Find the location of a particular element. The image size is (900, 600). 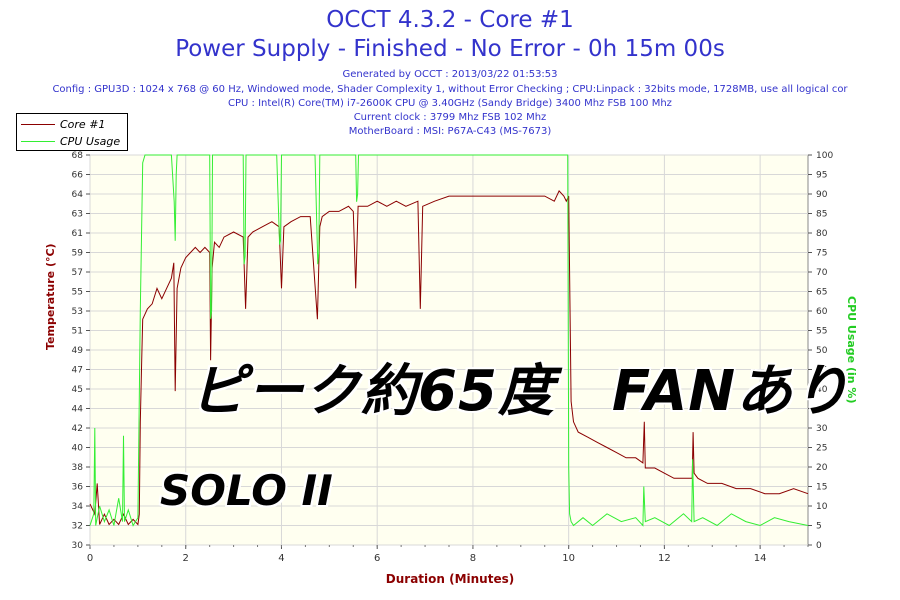

legend: Core #1 CPU Usage is located at coordinates (72, 132).